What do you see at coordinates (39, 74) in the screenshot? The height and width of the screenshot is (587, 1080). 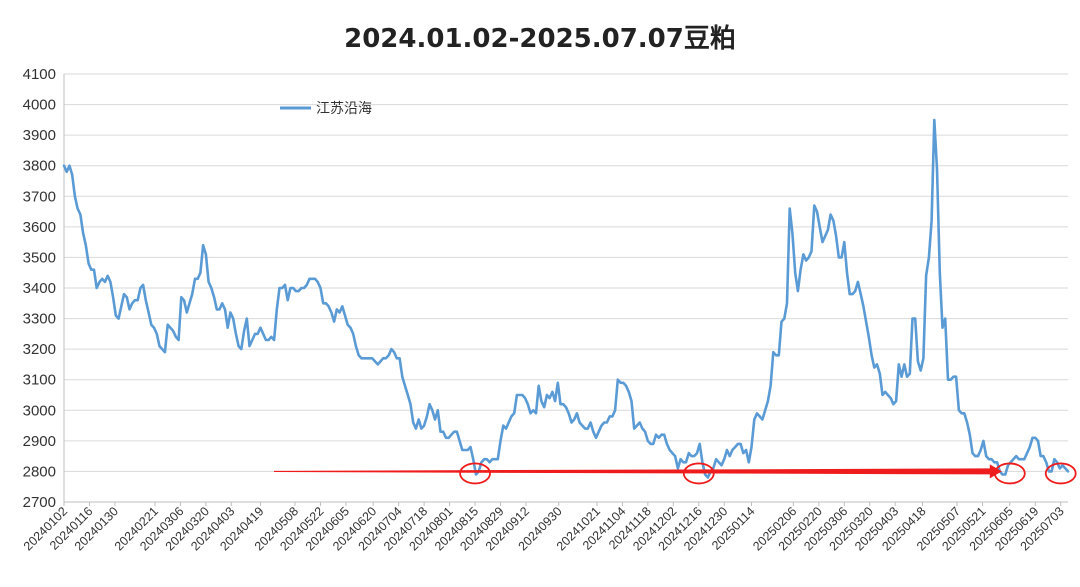 I see `y-tick-label: 4100` at bounding box center [39, 74].